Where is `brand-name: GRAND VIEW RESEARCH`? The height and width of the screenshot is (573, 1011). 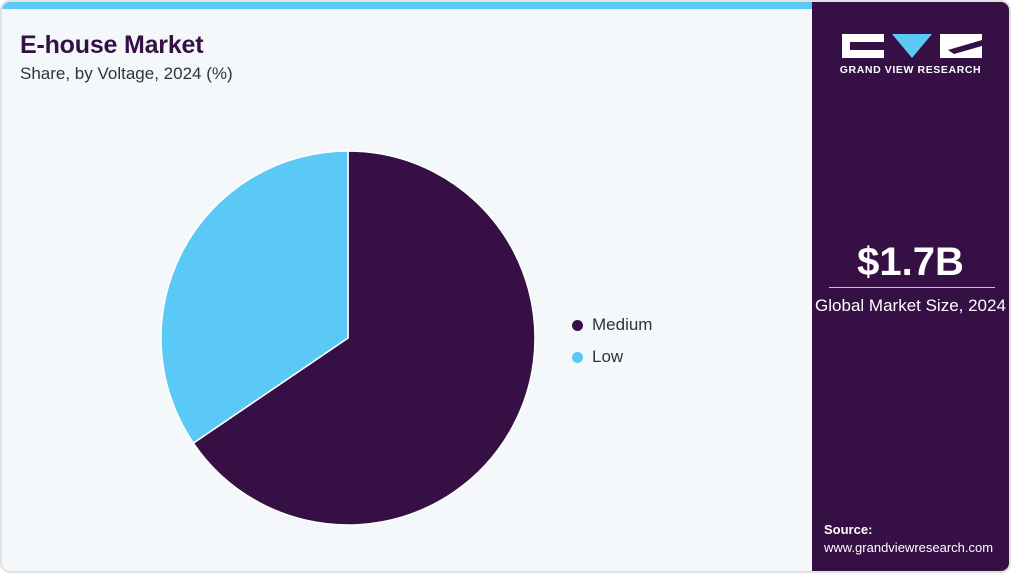
brand-name: GRAND VIEW RESEARCH is located at coordinates (910, 70).